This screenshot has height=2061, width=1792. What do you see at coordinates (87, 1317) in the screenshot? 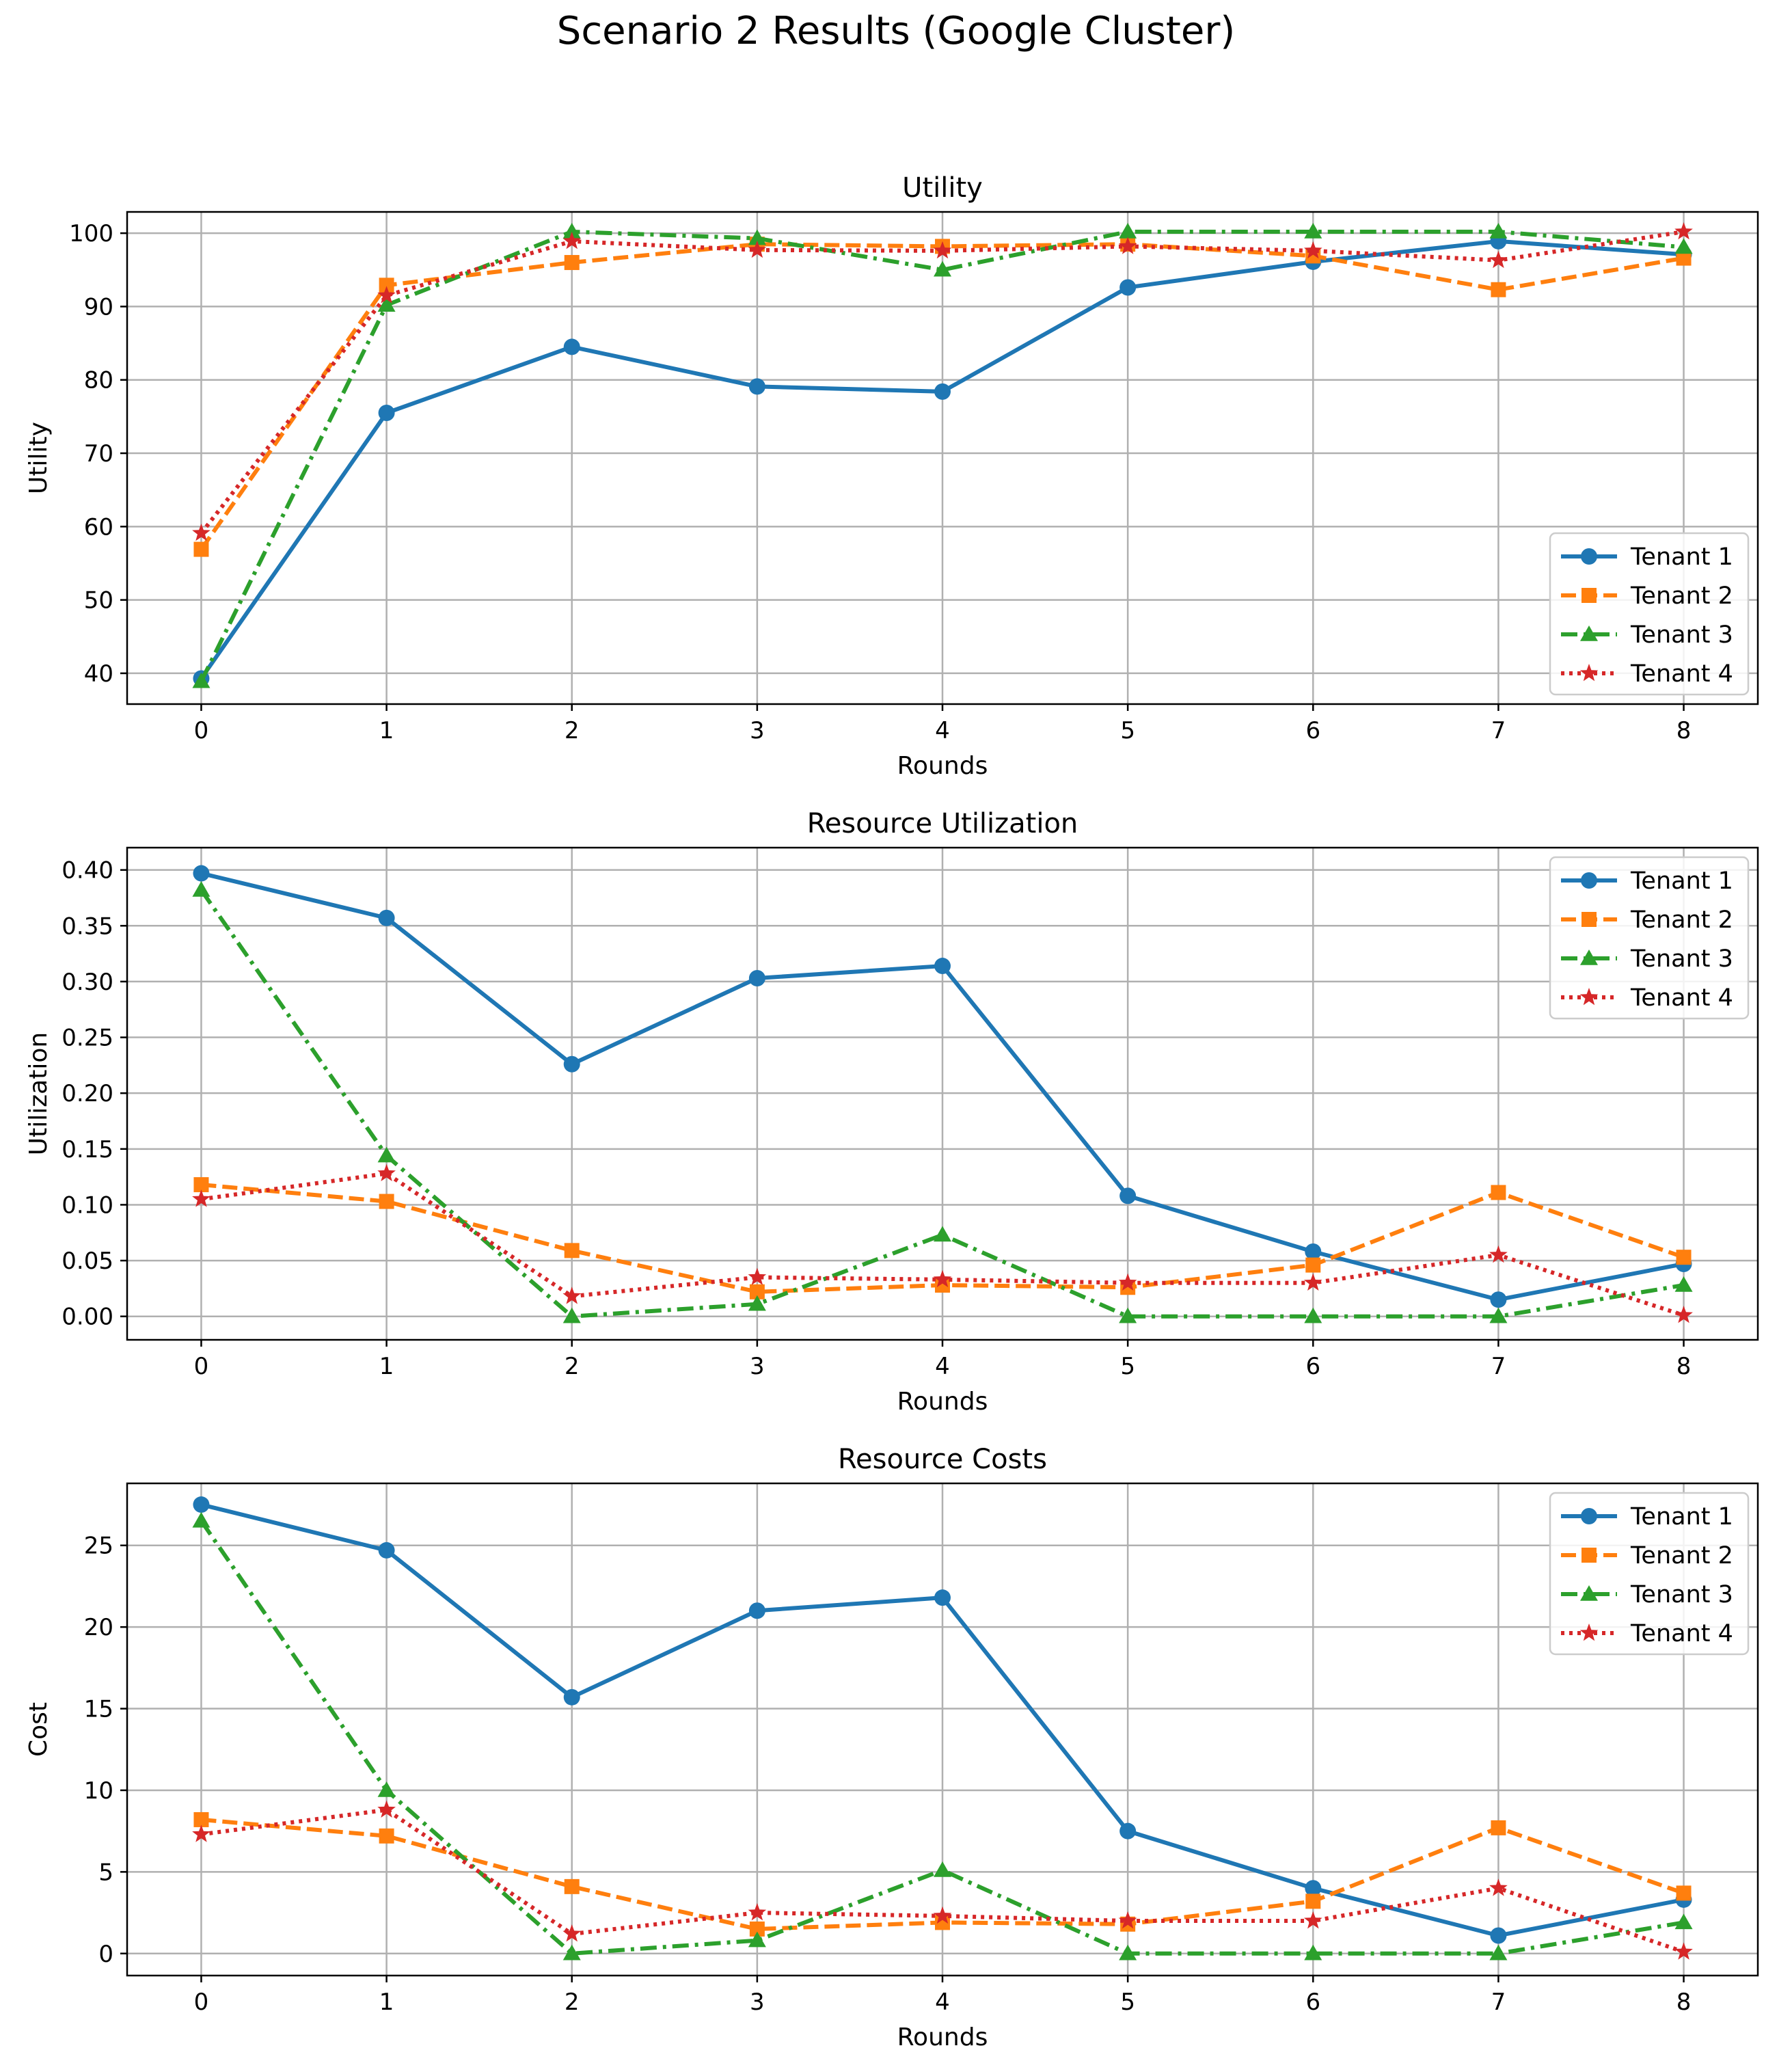
I see `y-tick-label: 0.00` at bounding box center [87, 1317].